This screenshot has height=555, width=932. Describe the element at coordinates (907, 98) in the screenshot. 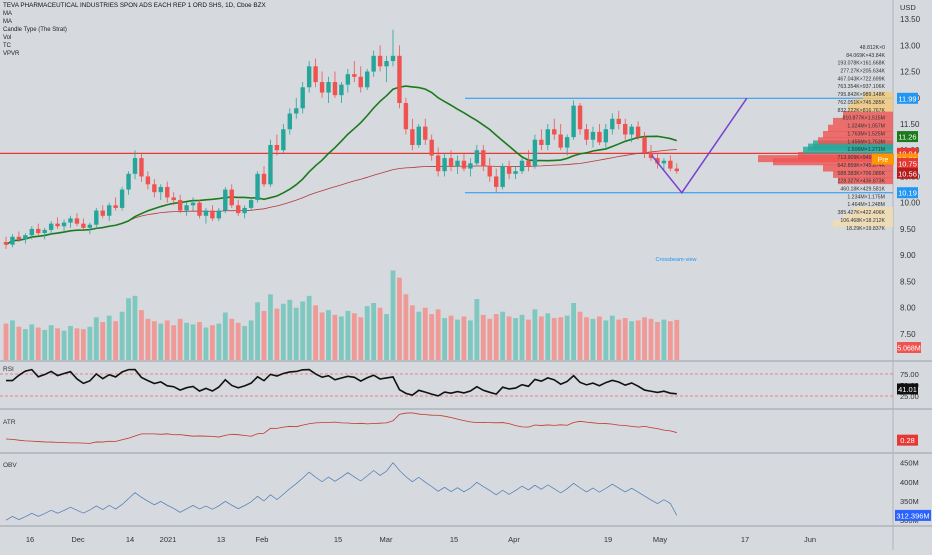

I see `price-badge-label: 11.99` at that location.